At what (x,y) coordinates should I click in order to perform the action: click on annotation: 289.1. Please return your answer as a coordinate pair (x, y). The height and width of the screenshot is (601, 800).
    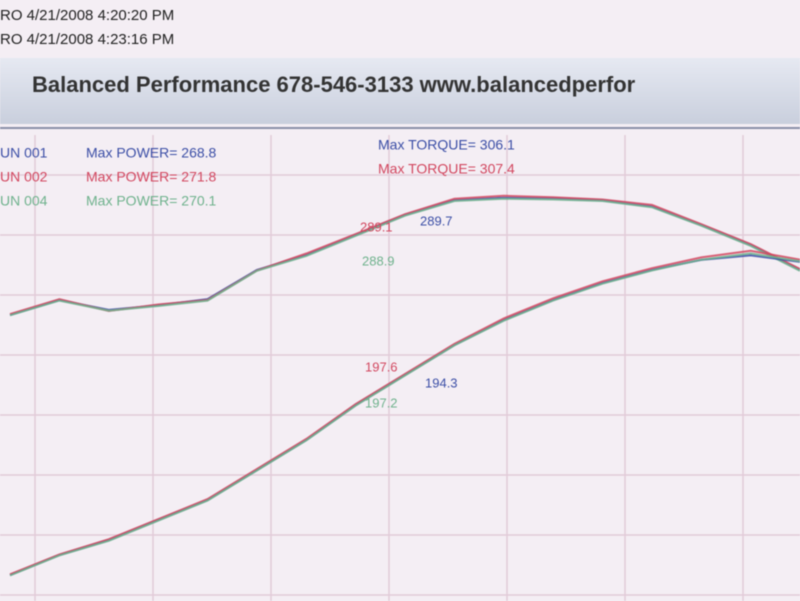
    Looking at the image, I should click on (376, 226).